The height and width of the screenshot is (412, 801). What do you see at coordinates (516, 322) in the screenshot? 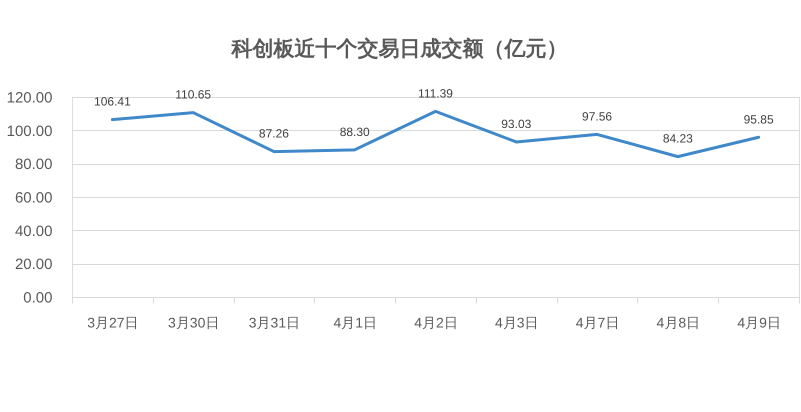
I see `x-tick-label: 4月3日` at bounding box center [516, 322].